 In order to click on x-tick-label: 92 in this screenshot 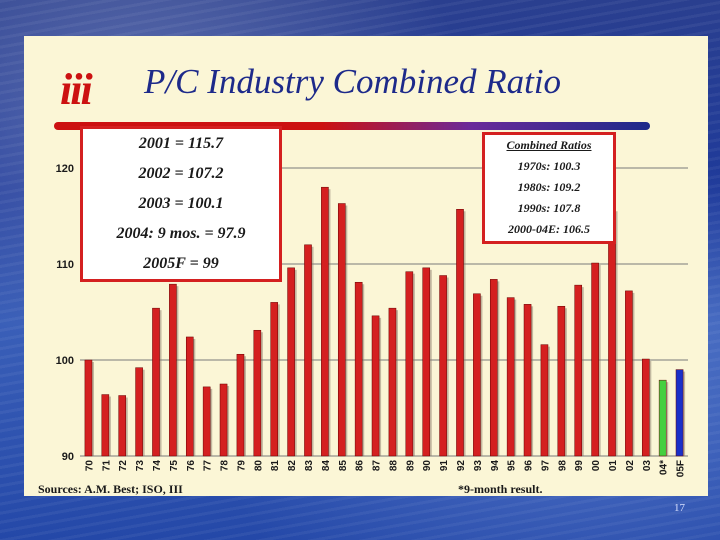, I will do `click(461, 466)`.